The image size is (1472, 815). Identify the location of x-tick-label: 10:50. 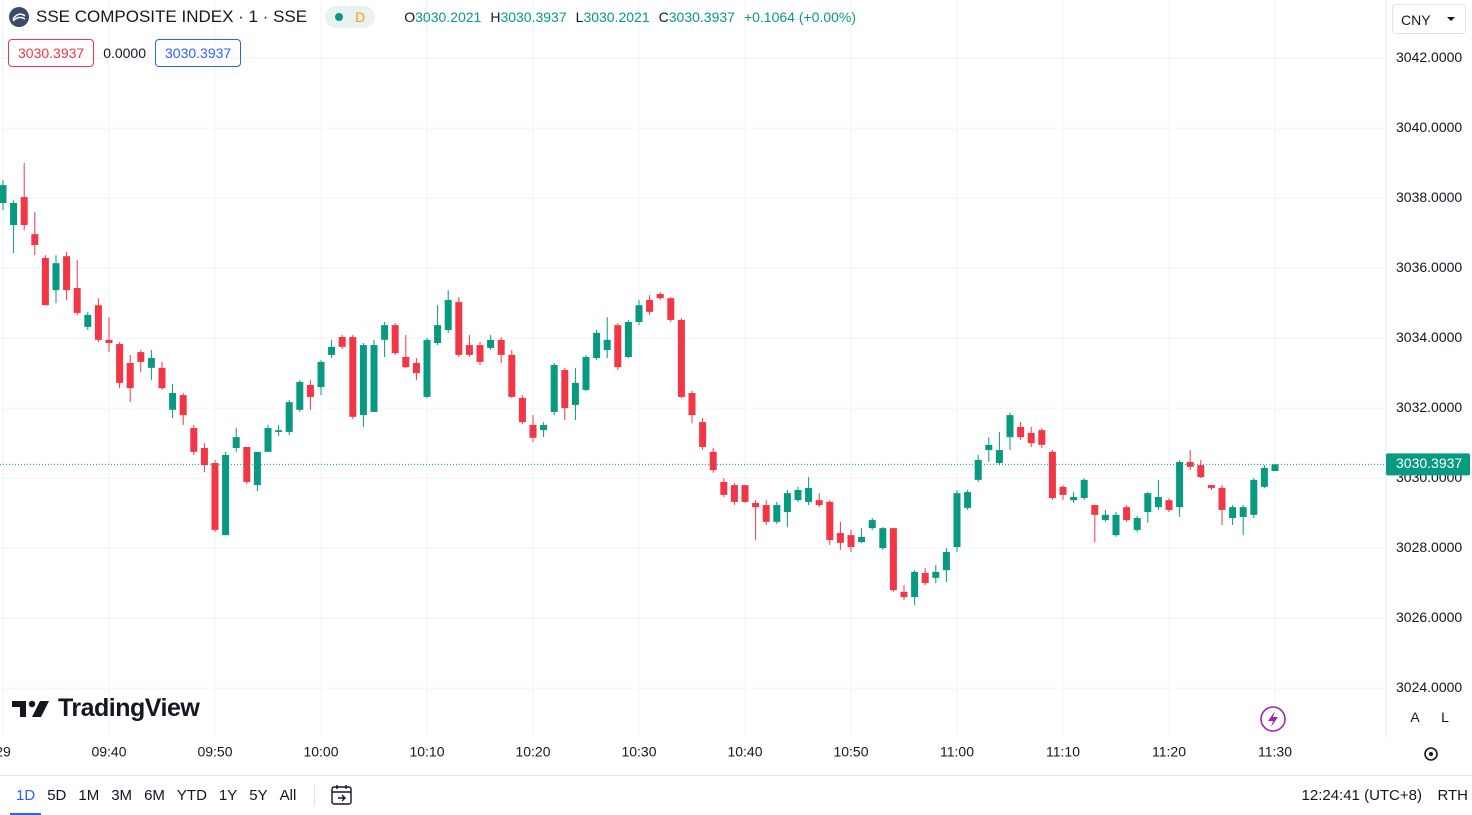
(850, 752).